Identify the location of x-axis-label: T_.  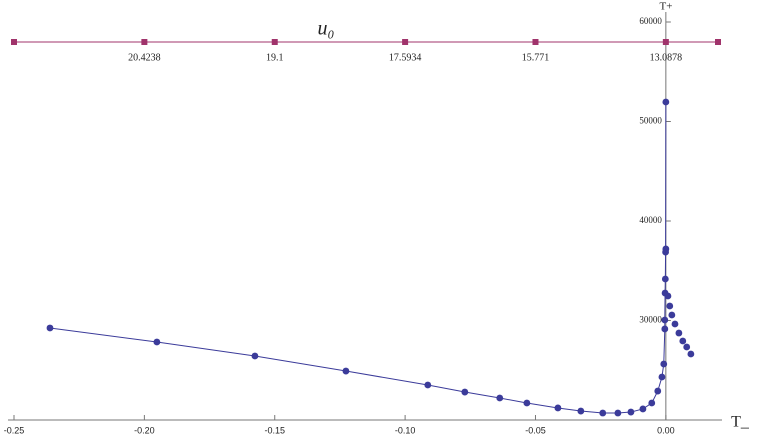
(740, 422).